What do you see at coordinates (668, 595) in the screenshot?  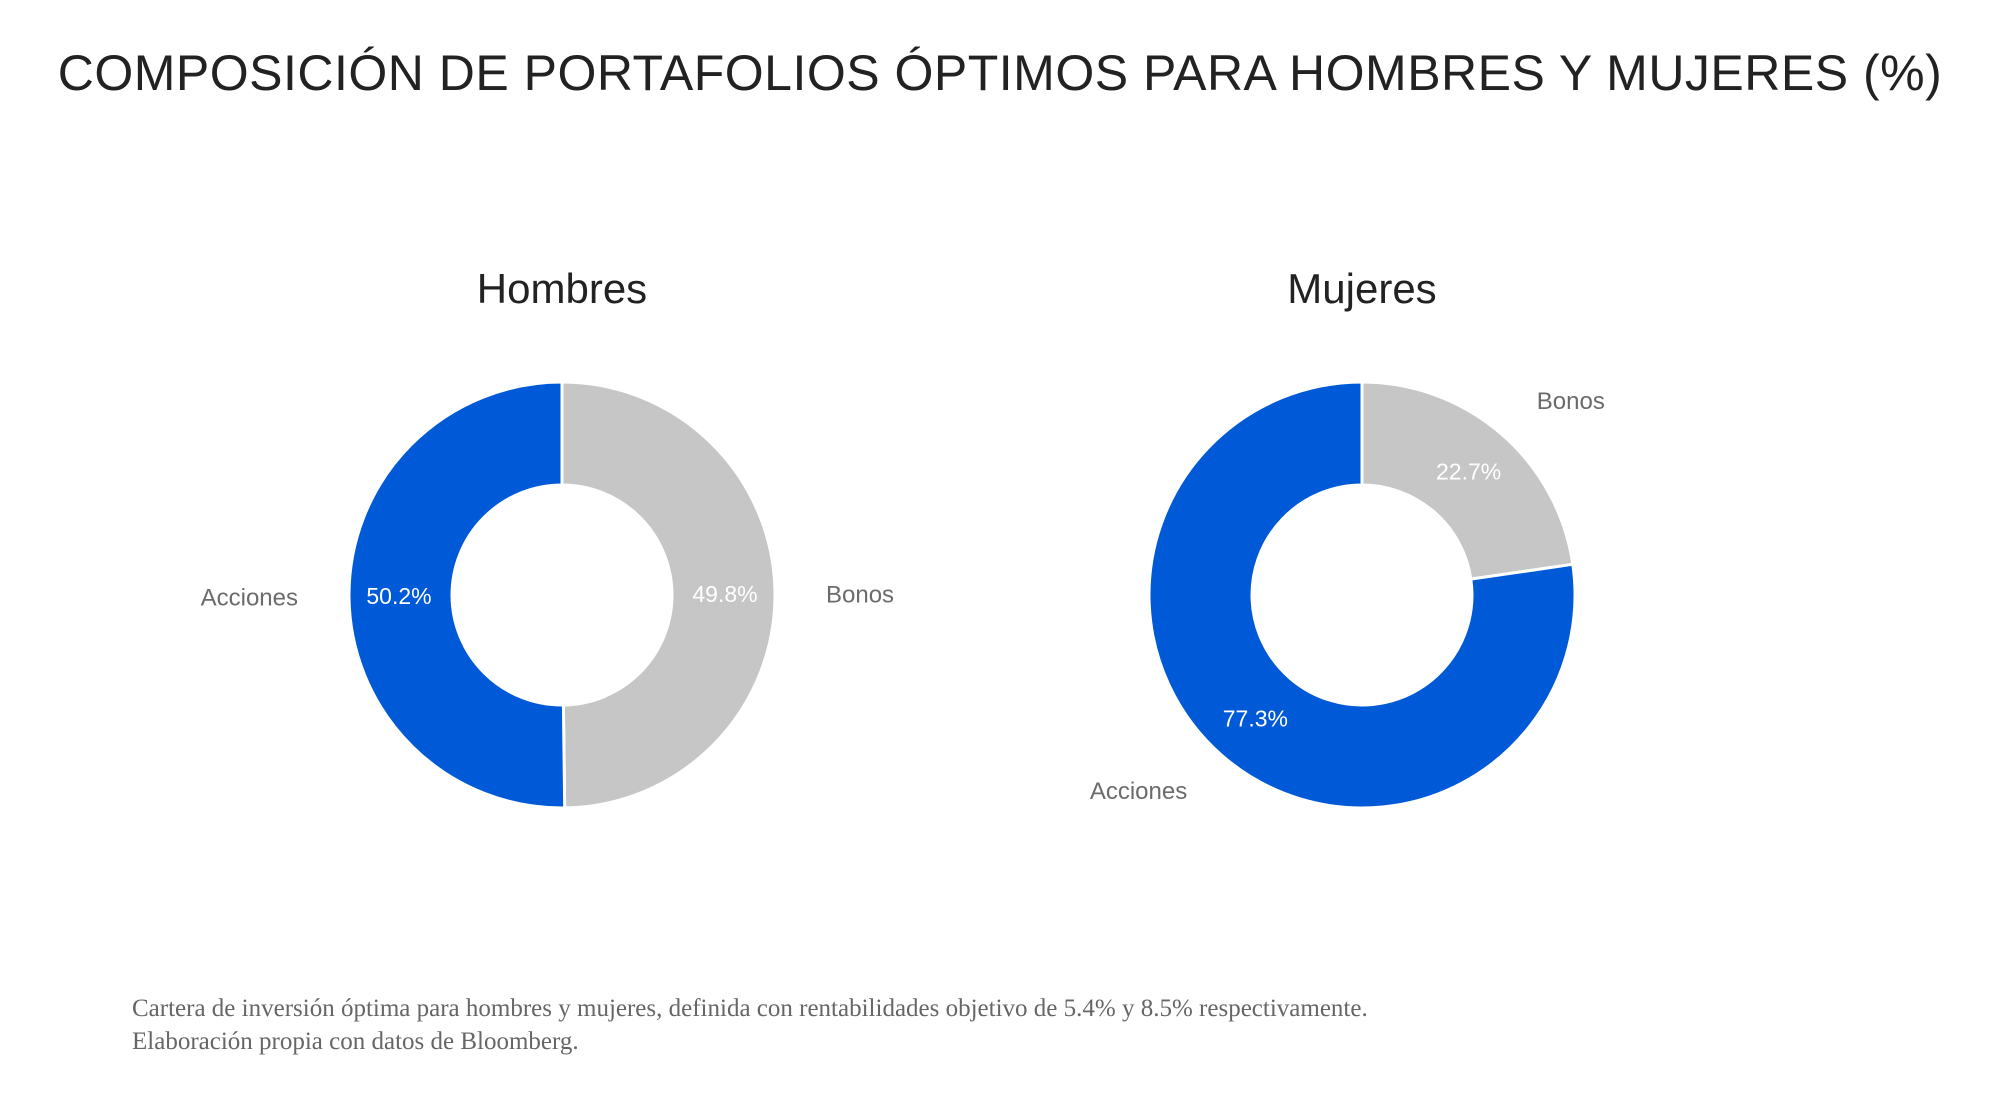 I see `slice-hombres-bonos` at bounding box center [668, 595].